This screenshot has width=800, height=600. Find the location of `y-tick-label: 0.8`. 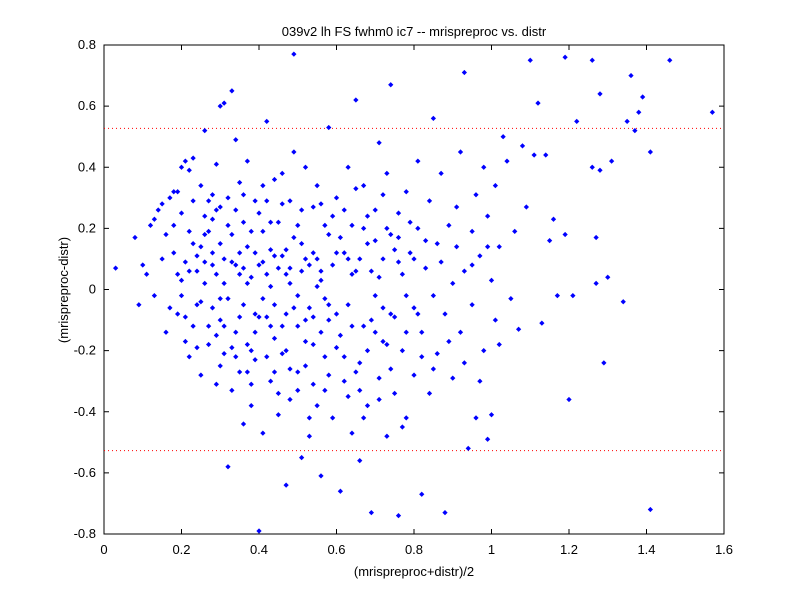

y-tick-label: 0.8 is located at coordinates (87, 44).